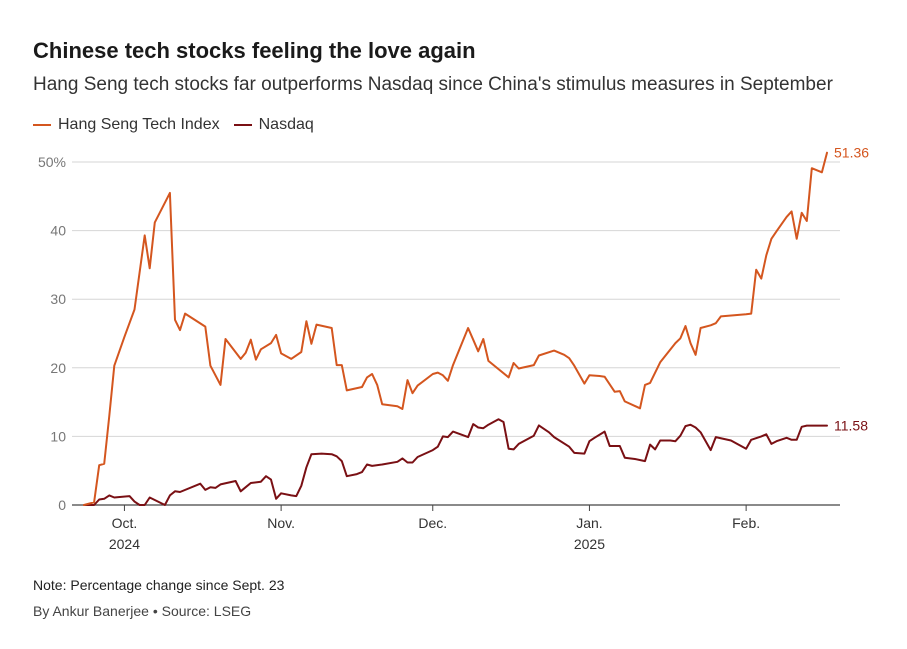 Image resolution: width=907 pixels, height=649 pixels. Describe the element at coordinates (589, 523) in the screenshot. I see `x-tick-label: Jan.` at that location.